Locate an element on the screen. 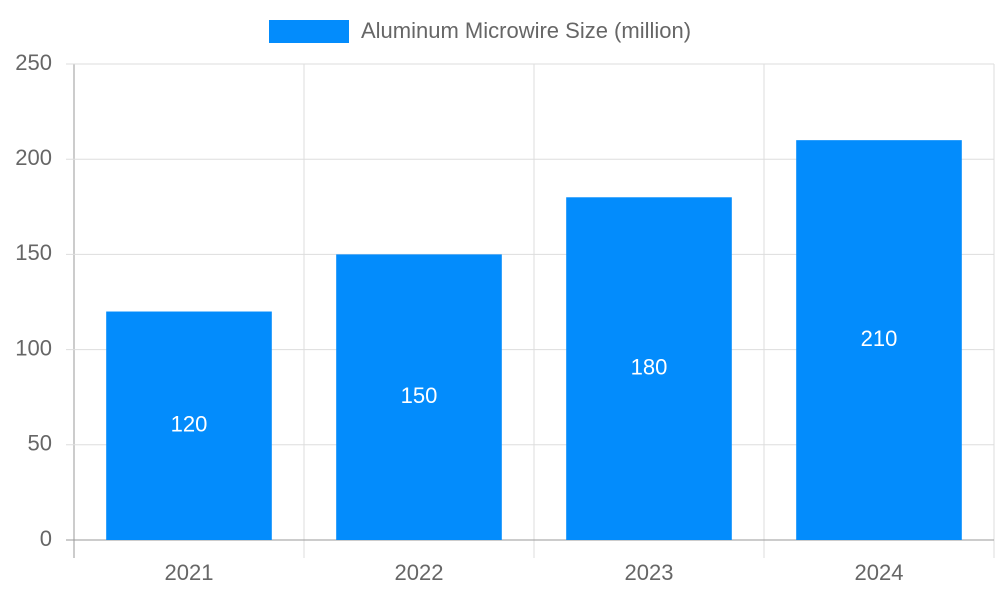  data-label: 120 is located at coordinates (189, 424).